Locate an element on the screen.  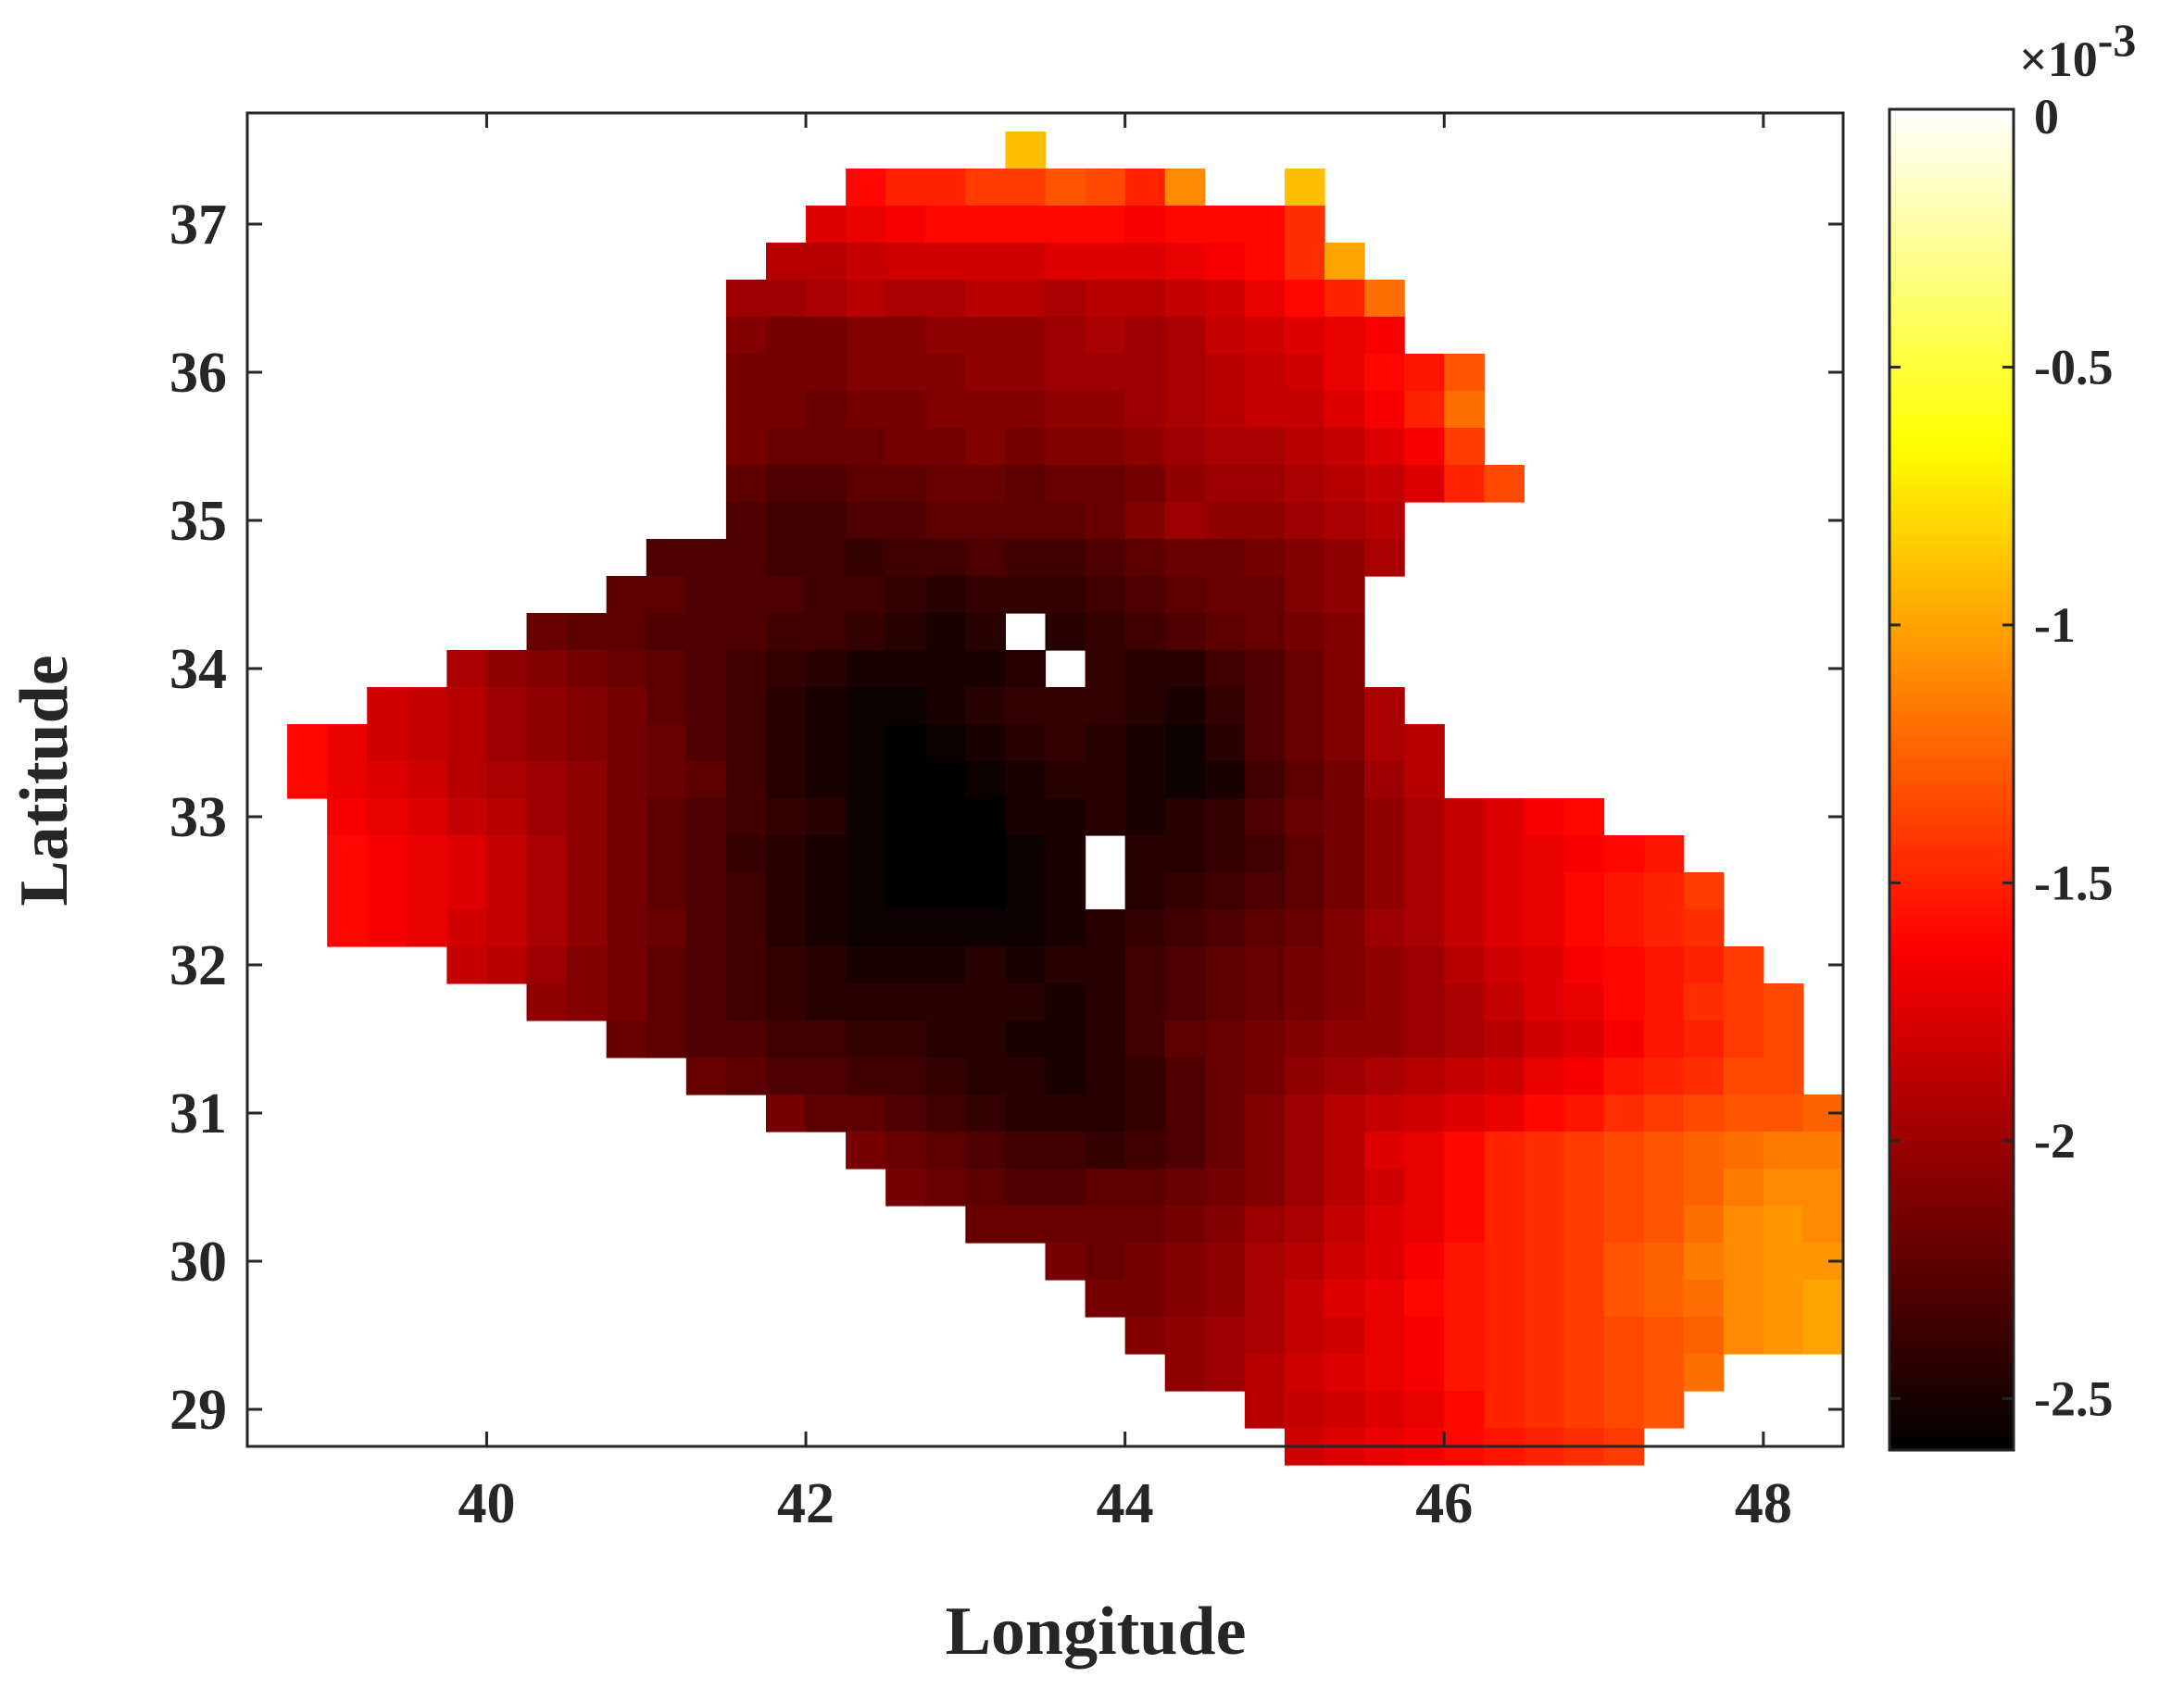
colorbar-ticks: 0 -0.5 -1 -1.5 -2 -2.5 is located at coordinates (2001, 757).